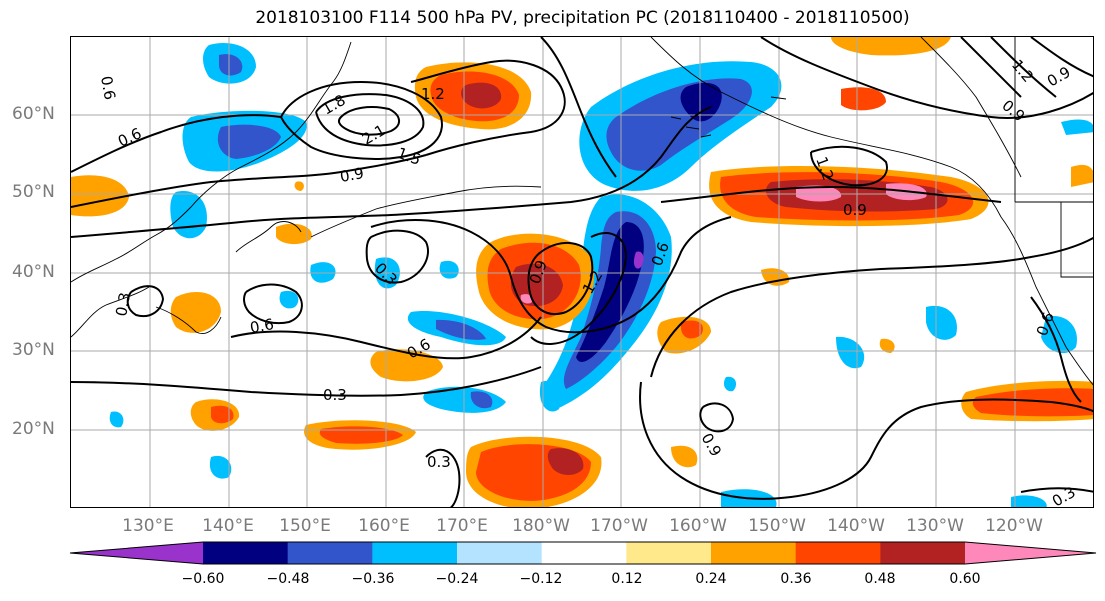 This screenshot has height=601, width=1105. Describe the element at coordinates (691, 329) in the screenshot. I see `warm-blob-ne-1-red` at that location.